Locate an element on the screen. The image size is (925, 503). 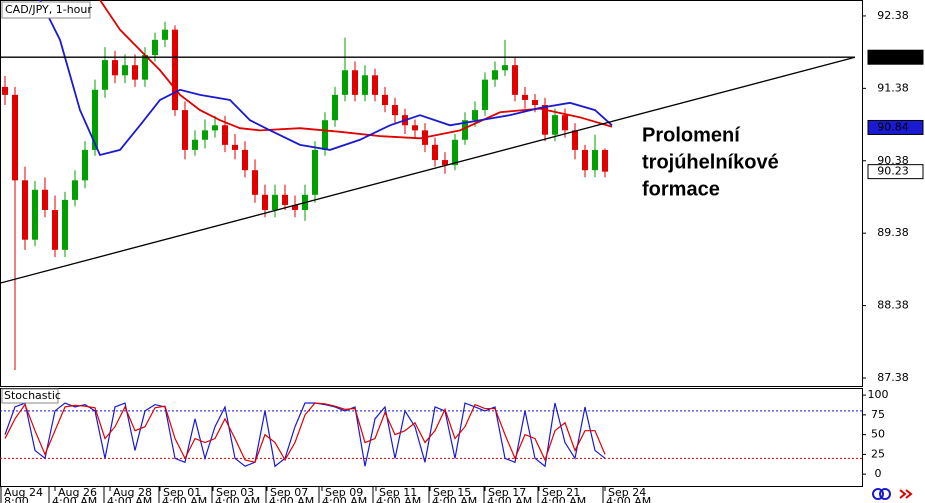
x-tick-label: 8:00 is located at coordinates (16, 499).